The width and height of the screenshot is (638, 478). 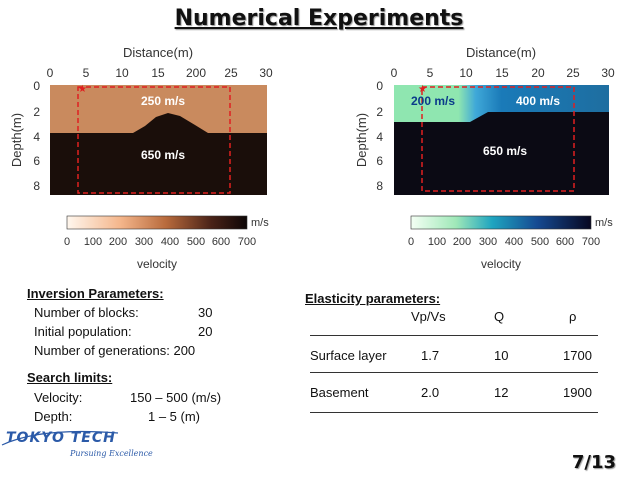 What do you see at coordinates (379, 86) in the screenshot?
I see `right-ytick: 0` at bounding box center [379, 86].